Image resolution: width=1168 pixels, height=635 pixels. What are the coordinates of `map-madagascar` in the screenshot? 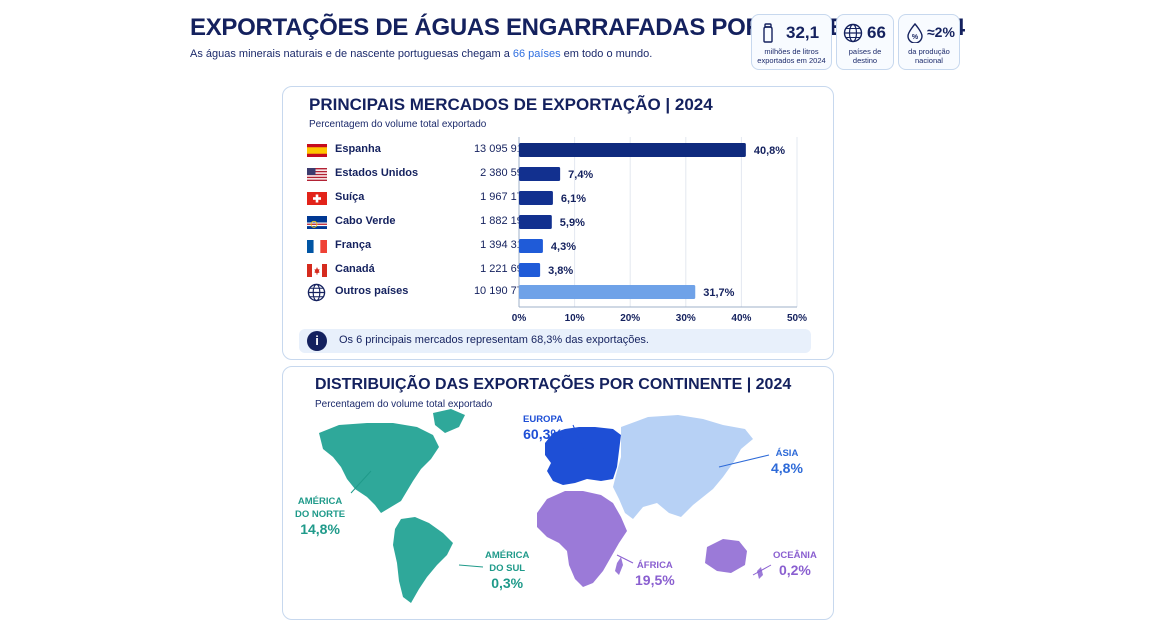 It's located at (619, 566).